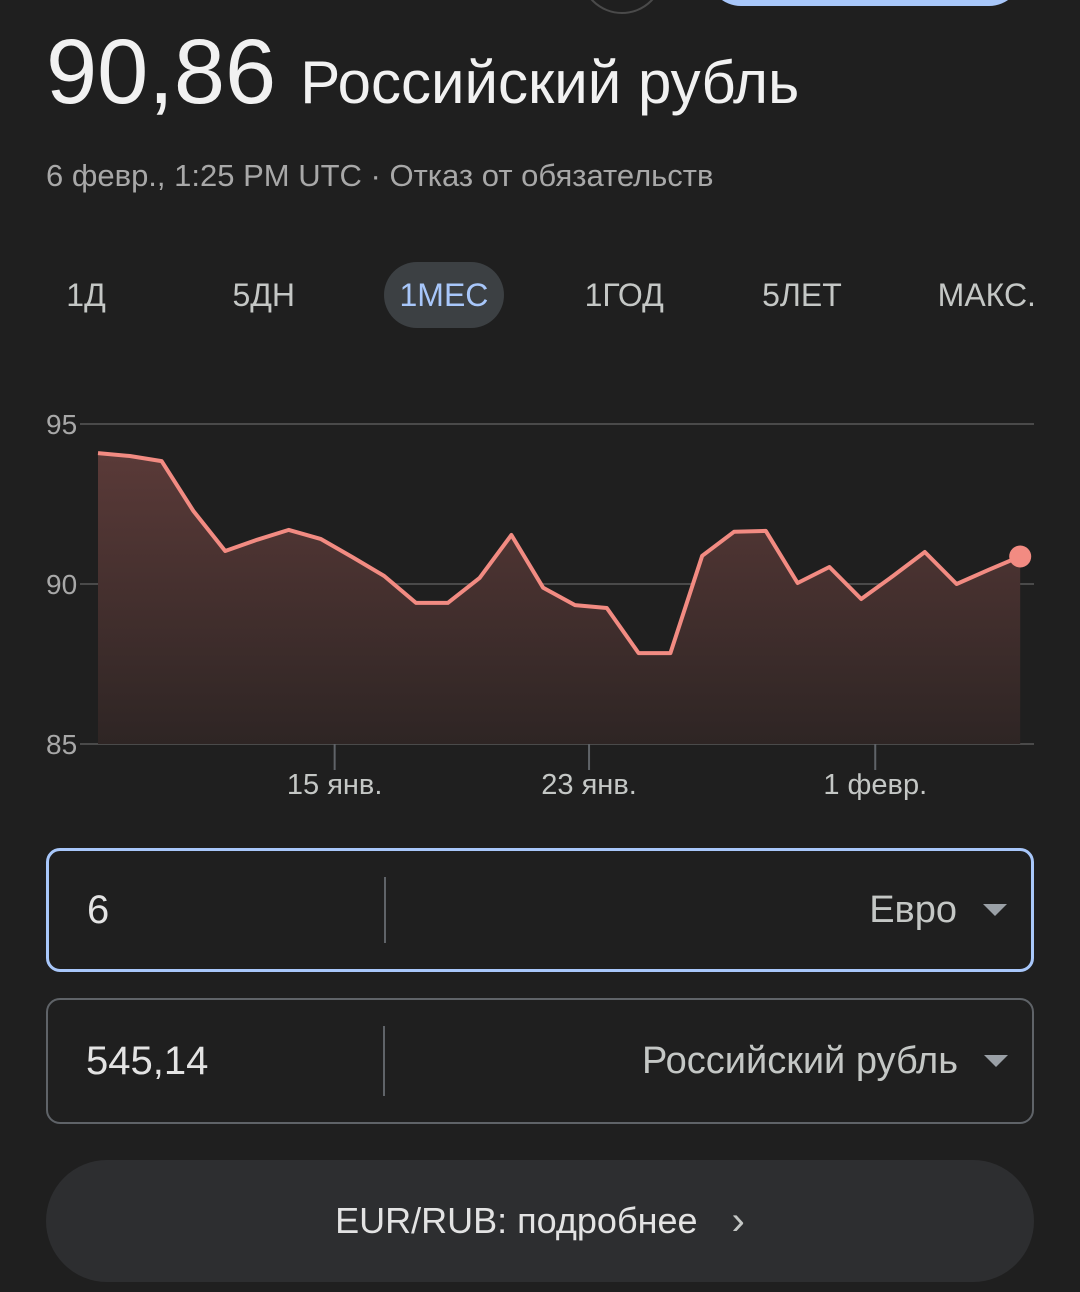  Describe the element at coordinates (622, 7) in the screenshot. I see `top-circle-button` at that location.